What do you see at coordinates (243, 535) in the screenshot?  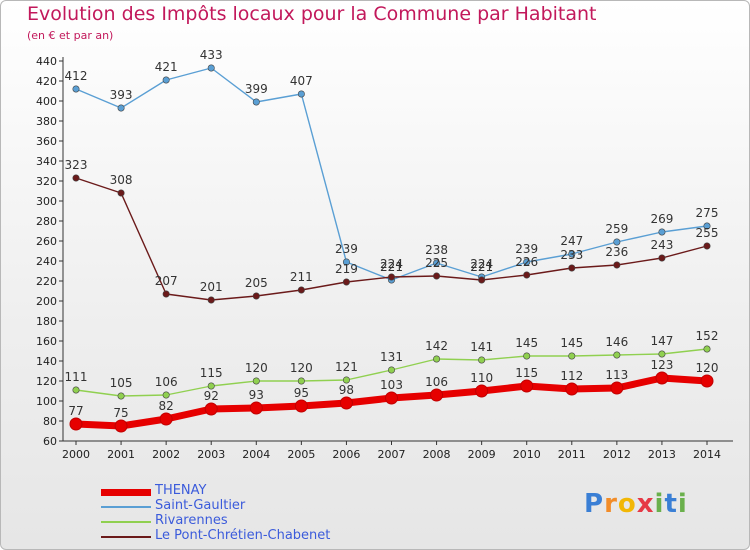 I see `legend-label: Le Pont-Chrétien-Chabenet` at bounding box center [243, 535].